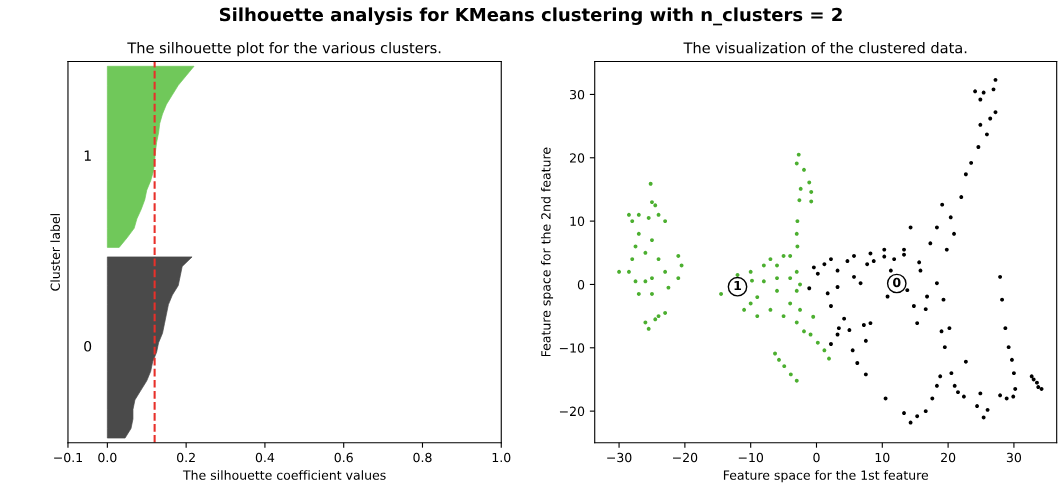 This screenshot has height=492, width=1062. Describe the element at coordinates (577, 94) in the screenshot. I see `y-tick-label: 30` at that location.